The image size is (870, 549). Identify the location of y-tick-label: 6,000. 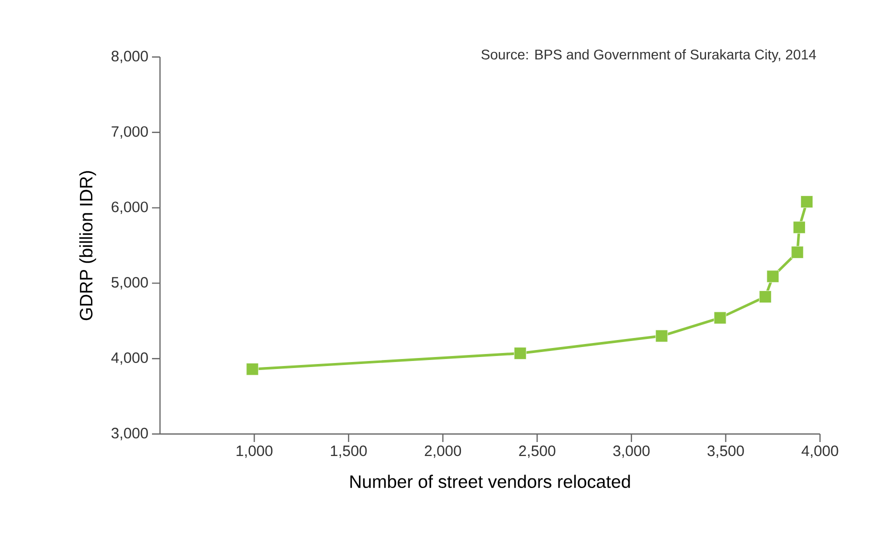
(130, 208).